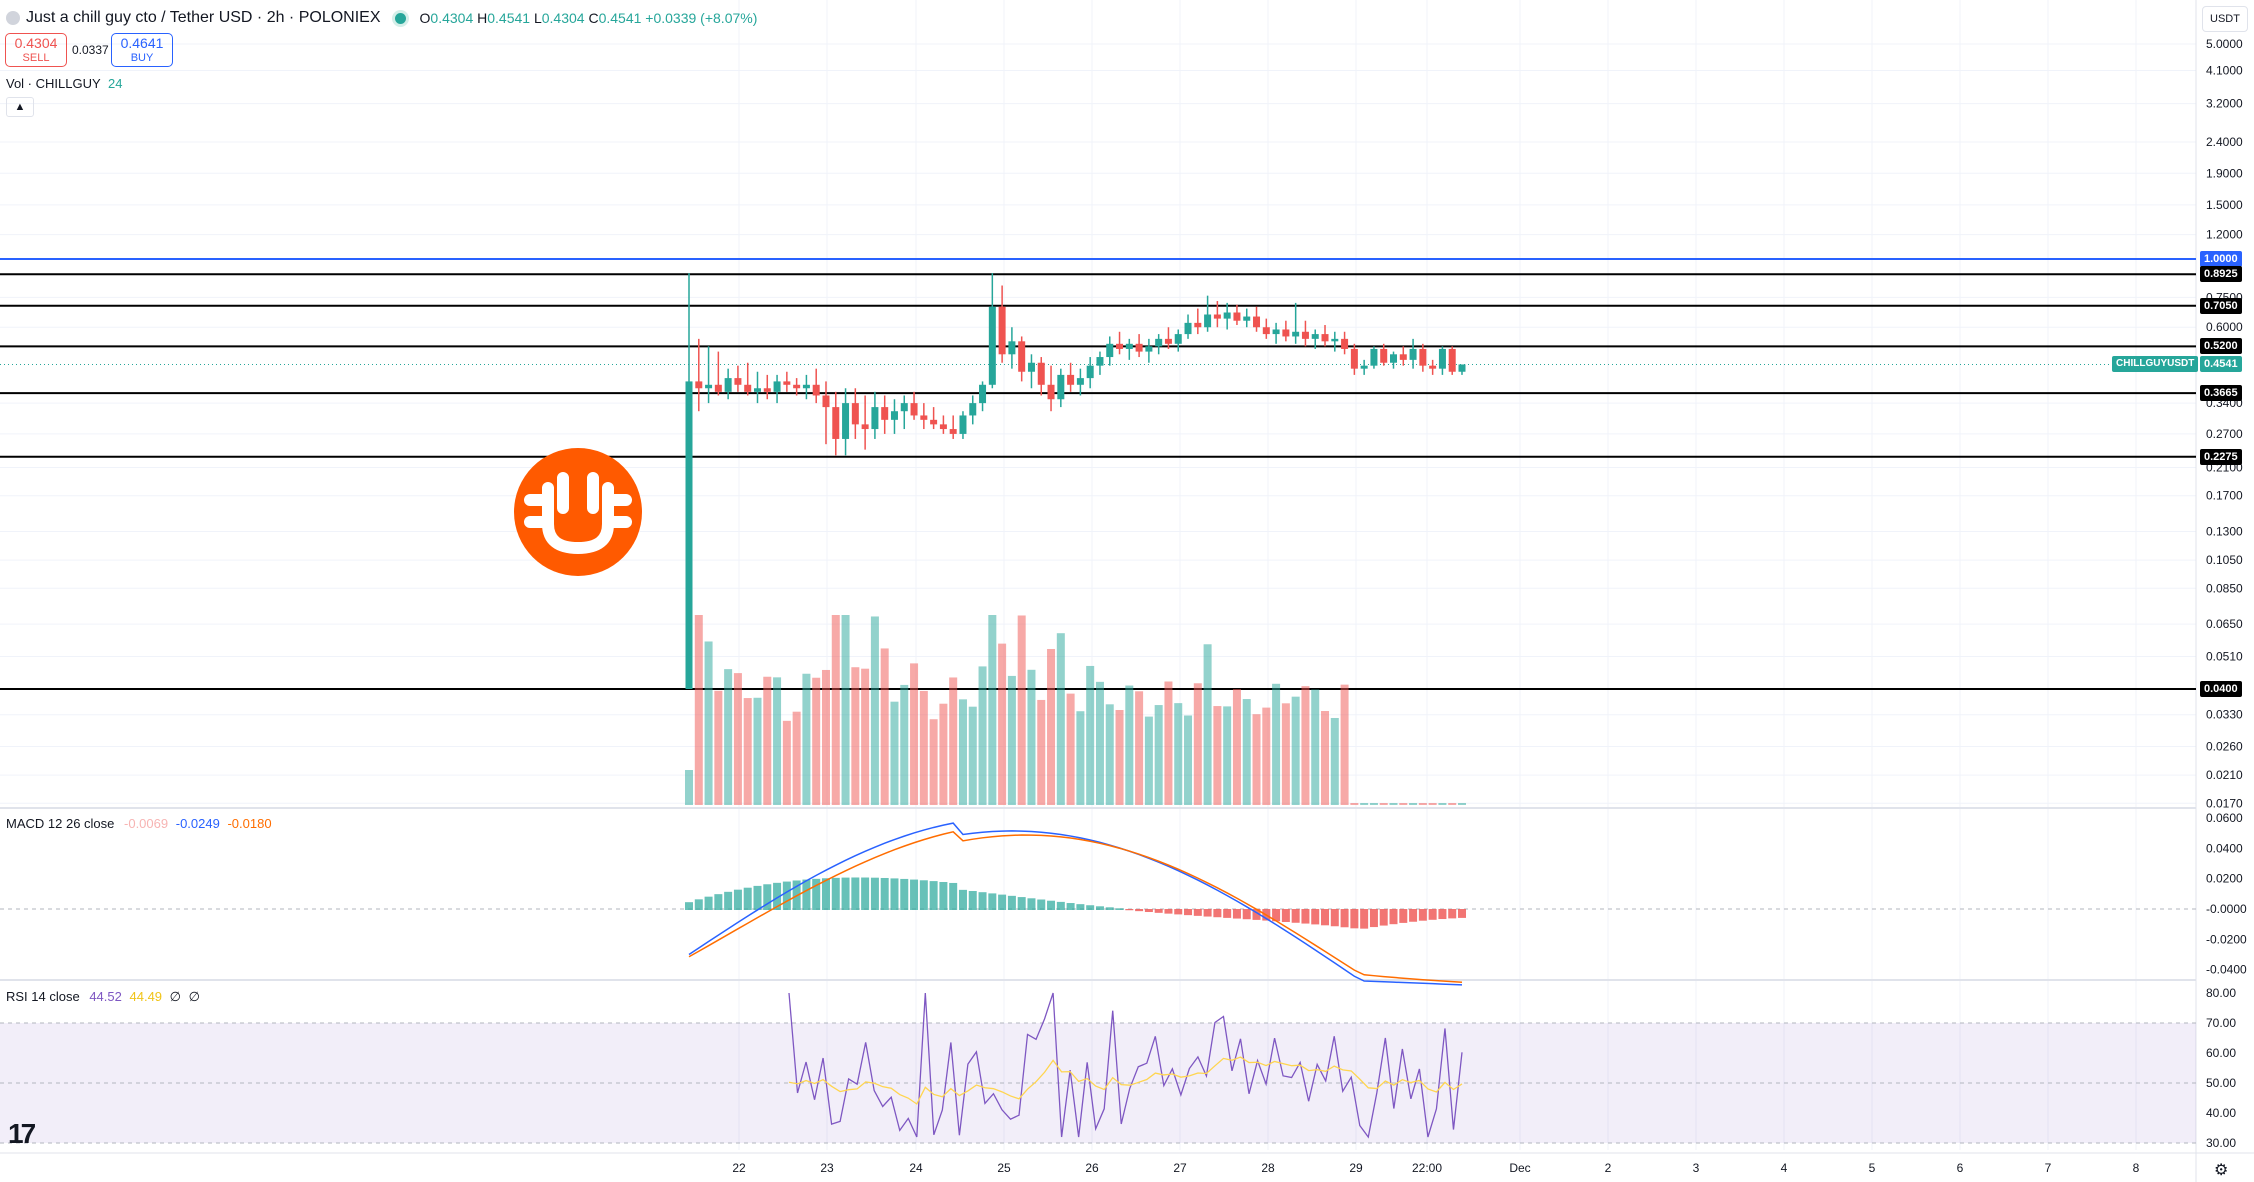  Describe the element at coordinates (142, 50) in the screenshot. I see `buy-button: 0.4641 BUY` at that location.